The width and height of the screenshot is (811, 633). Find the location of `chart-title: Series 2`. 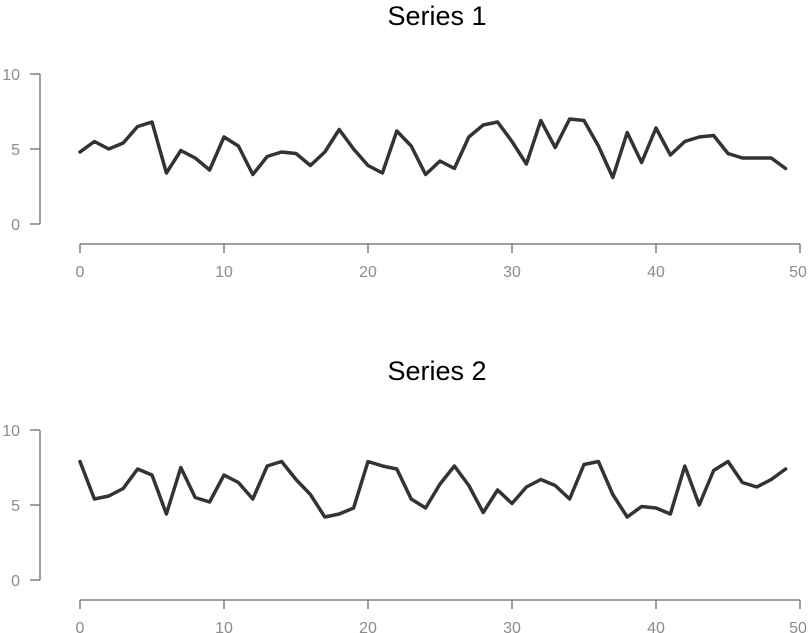

chart-title: Series 2 is located at coordinates (436, 371).